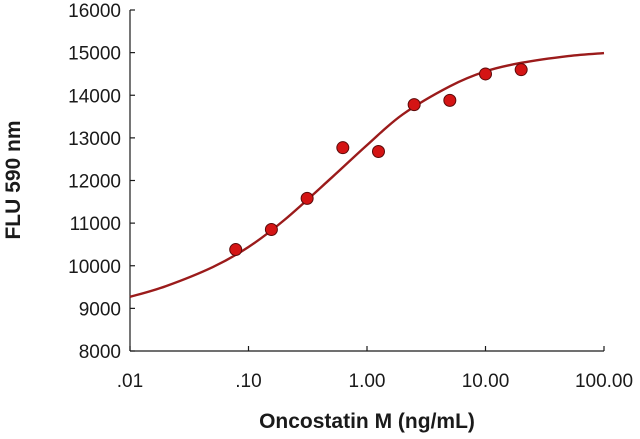 This screenshot has height=439, width=640. What do you see at coordinates (94, 267) in the screenshot?
I see `y-tick-label: 10000` at bounding box center [94, 267].